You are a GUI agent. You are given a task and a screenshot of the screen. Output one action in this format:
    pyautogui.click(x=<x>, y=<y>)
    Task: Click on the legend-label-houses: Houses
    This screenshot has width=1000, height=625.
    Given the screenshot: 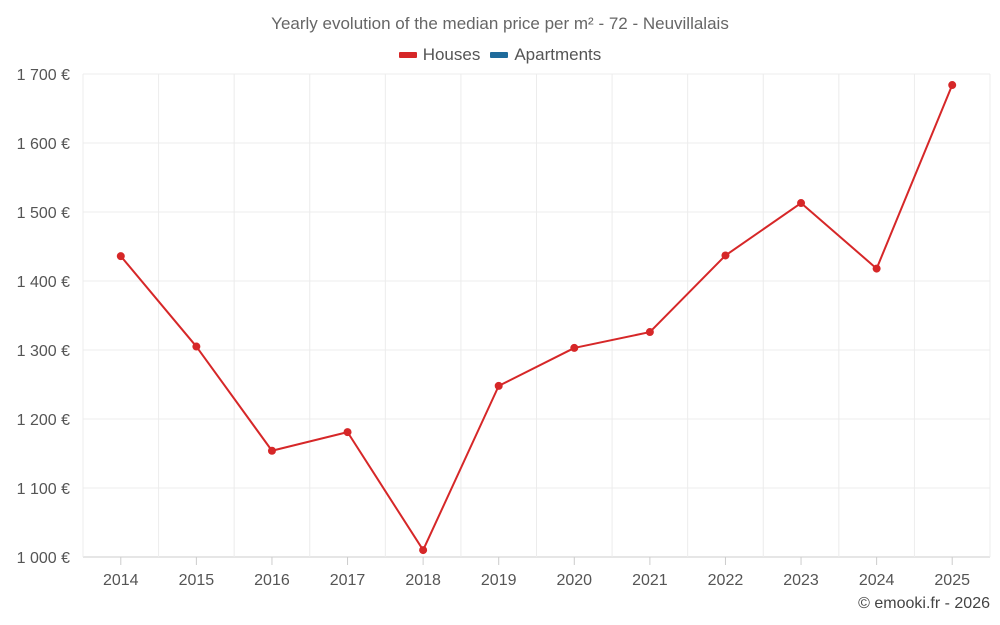 What is the action you would take?
    pyautogui.click(x=451, y=54)
    